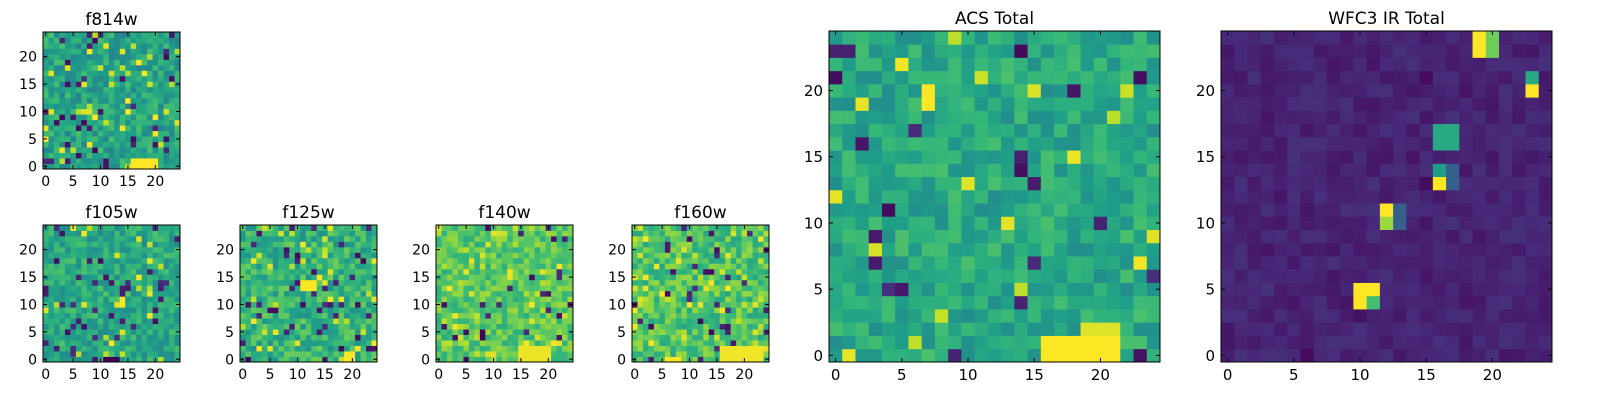 The width and height of the screenshot is (1600, 400). What do you see at coordinates (621, 333) in the screenshot?
I see `y-tick-label: 5` at bounding box center [621, 333].